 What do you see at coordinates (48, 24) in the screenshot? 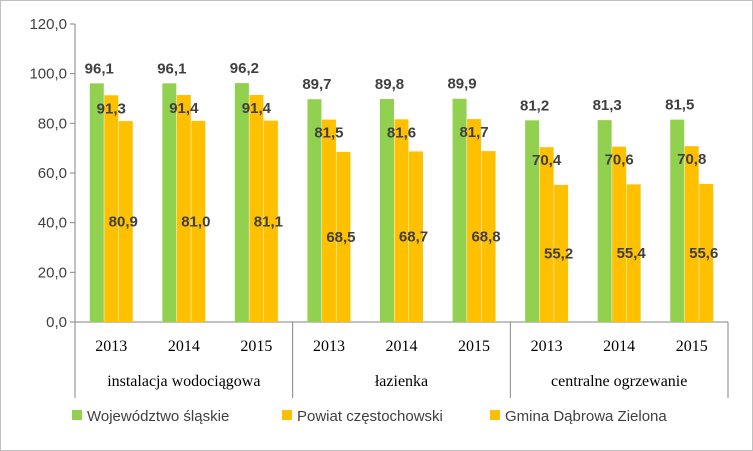
I see `y-tick-label: 120,0` at bounding box center [48, 24].